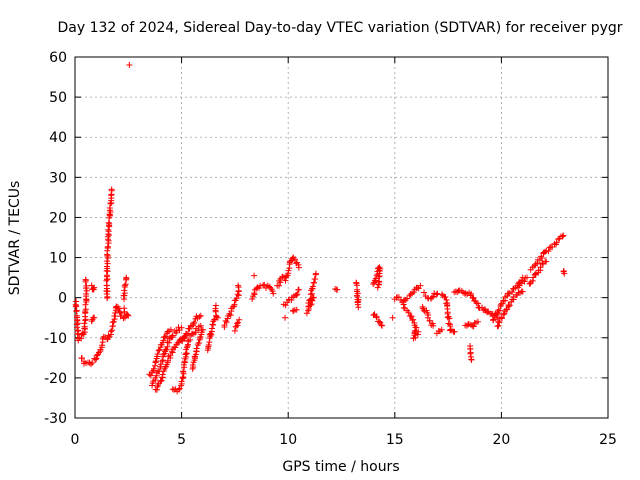 The image size is (640, 480). Describe the element at coordinates (608, 440) in the screenshot. I see `x-tick-label: 25` at that location.